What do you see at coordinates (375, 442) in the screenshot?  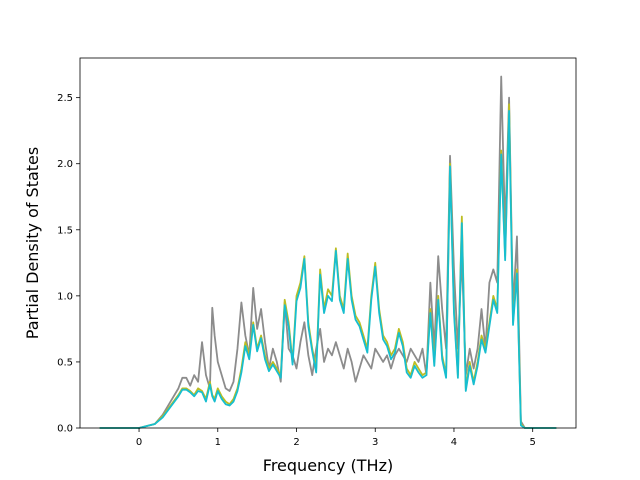 I see `x-tick-label: 3` at bounding box center [375, 442].